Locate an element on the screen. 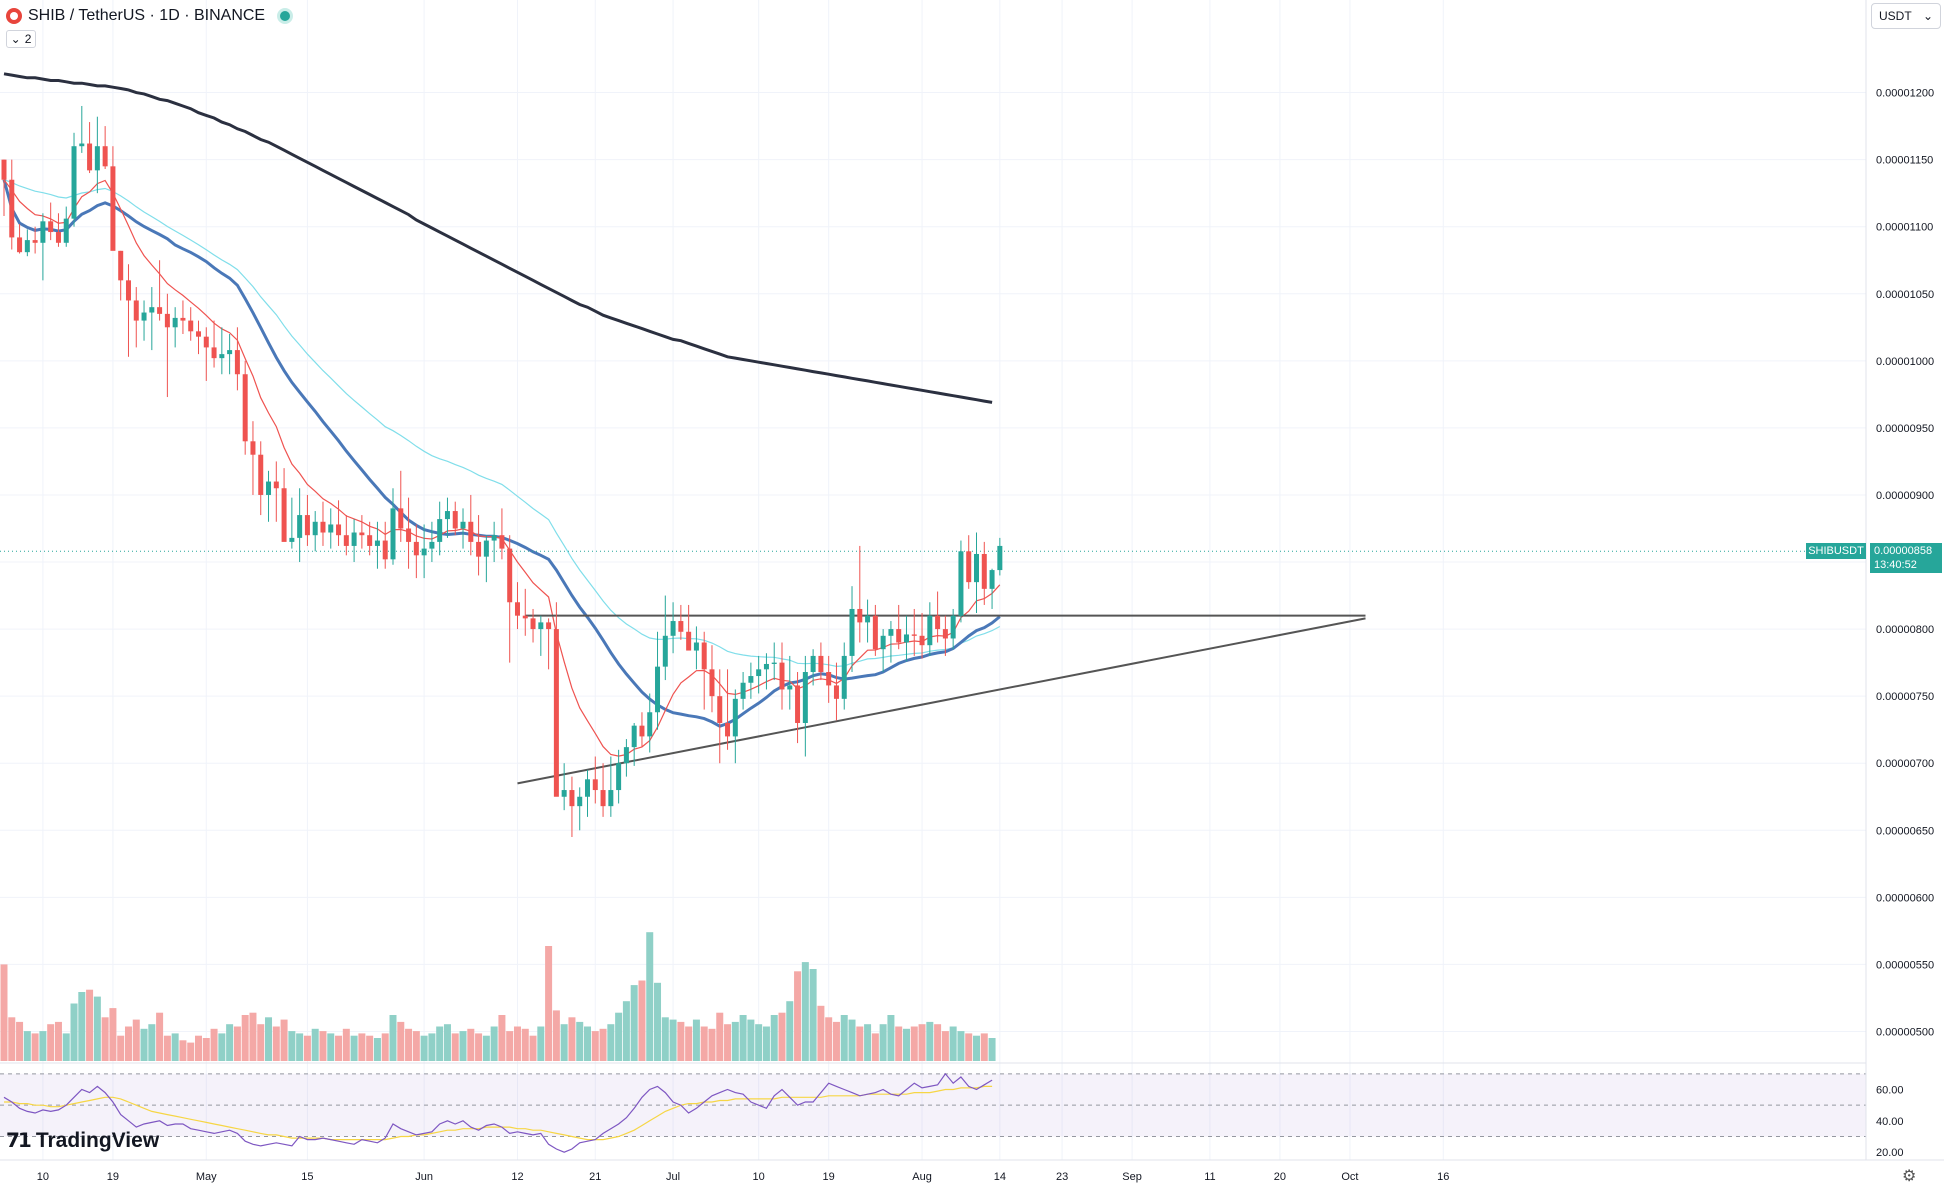 The height and width of the screenshot is (1190, 1944). time-tick-label: Sep is located at coordinates (1132, 1177).